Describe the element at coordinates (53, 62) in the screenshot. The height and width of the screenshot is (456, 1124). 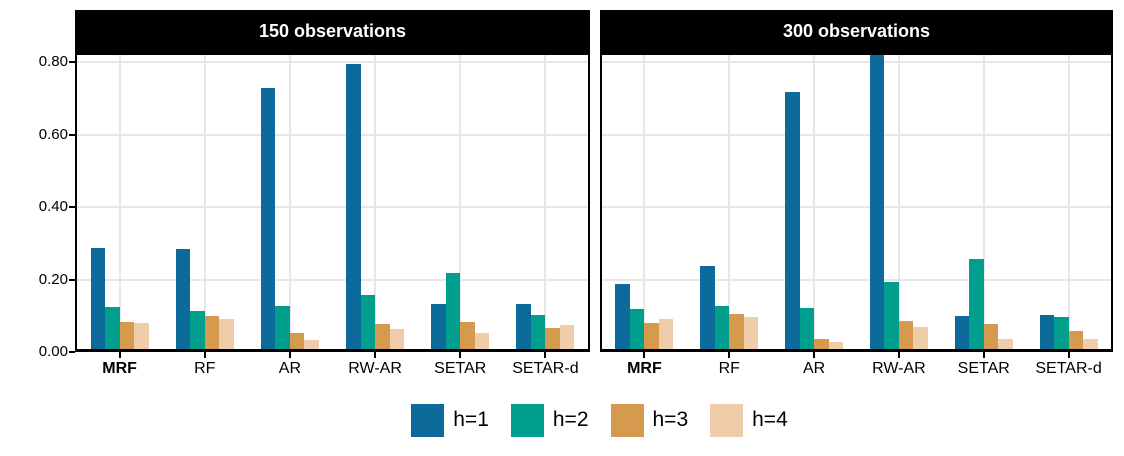
I see `y-tick-label: 0.80` at that location.